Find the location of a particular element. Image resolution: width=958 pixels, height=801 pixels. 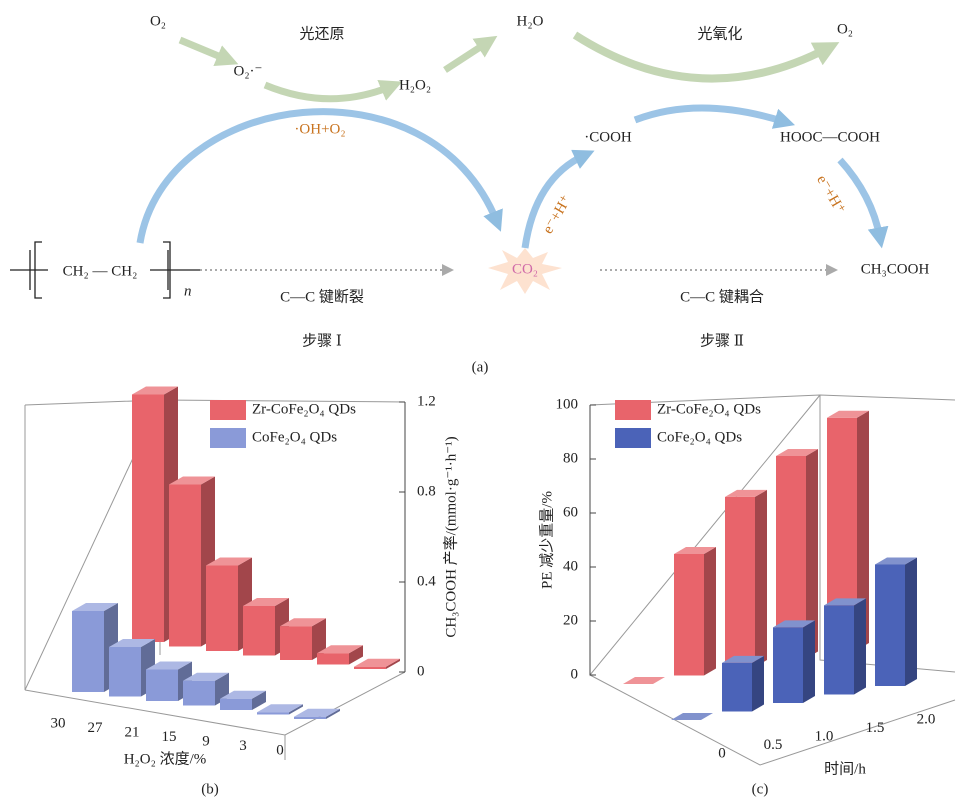

label: ·OH+O₂ is located at coordinates (319, 129).